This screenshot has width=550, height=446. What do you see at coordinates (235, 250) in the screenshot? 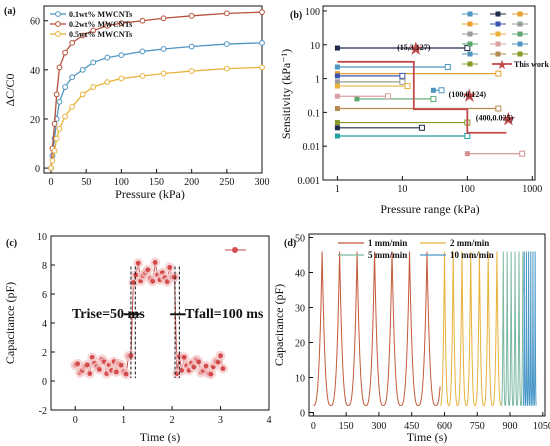
I see `panel-c-legend-marker` at bounding box center [235, 250].